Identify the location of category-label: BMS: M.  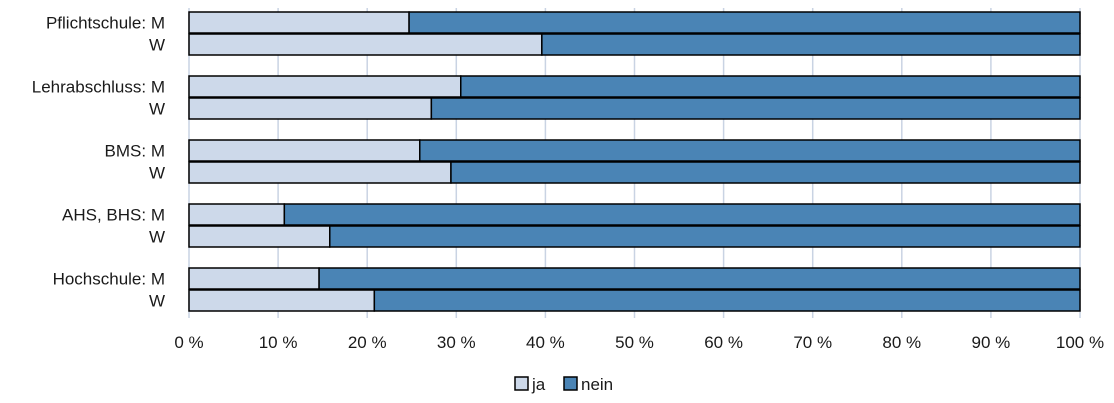
(135, 151).